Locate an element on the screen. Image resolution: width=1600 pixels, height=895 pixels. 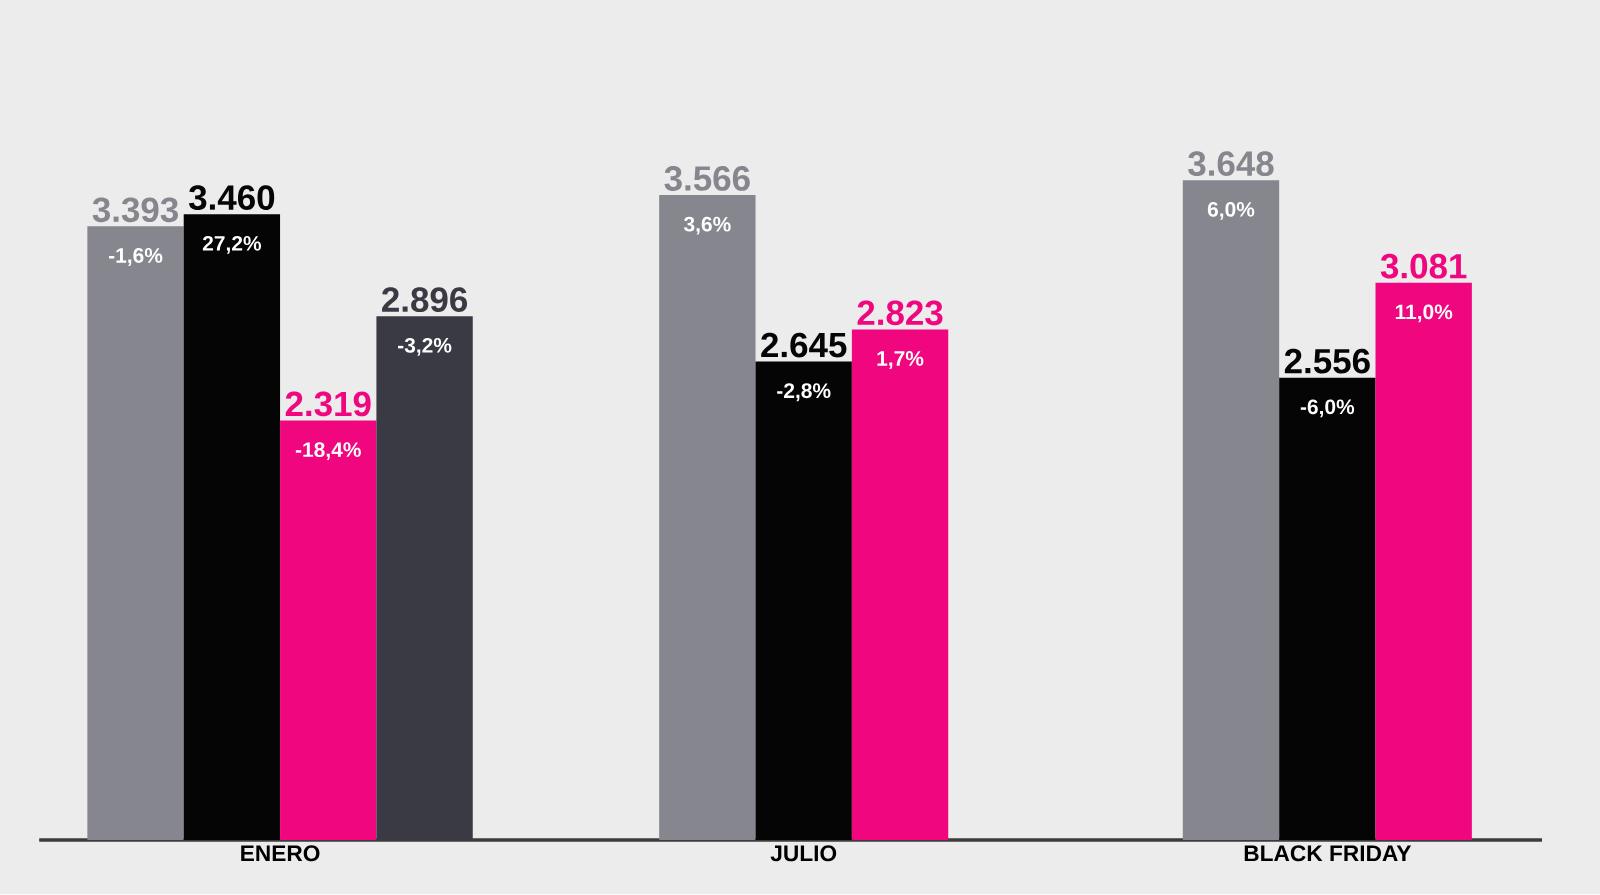
annotation: -1,6% is located at coordinates (135, 257).